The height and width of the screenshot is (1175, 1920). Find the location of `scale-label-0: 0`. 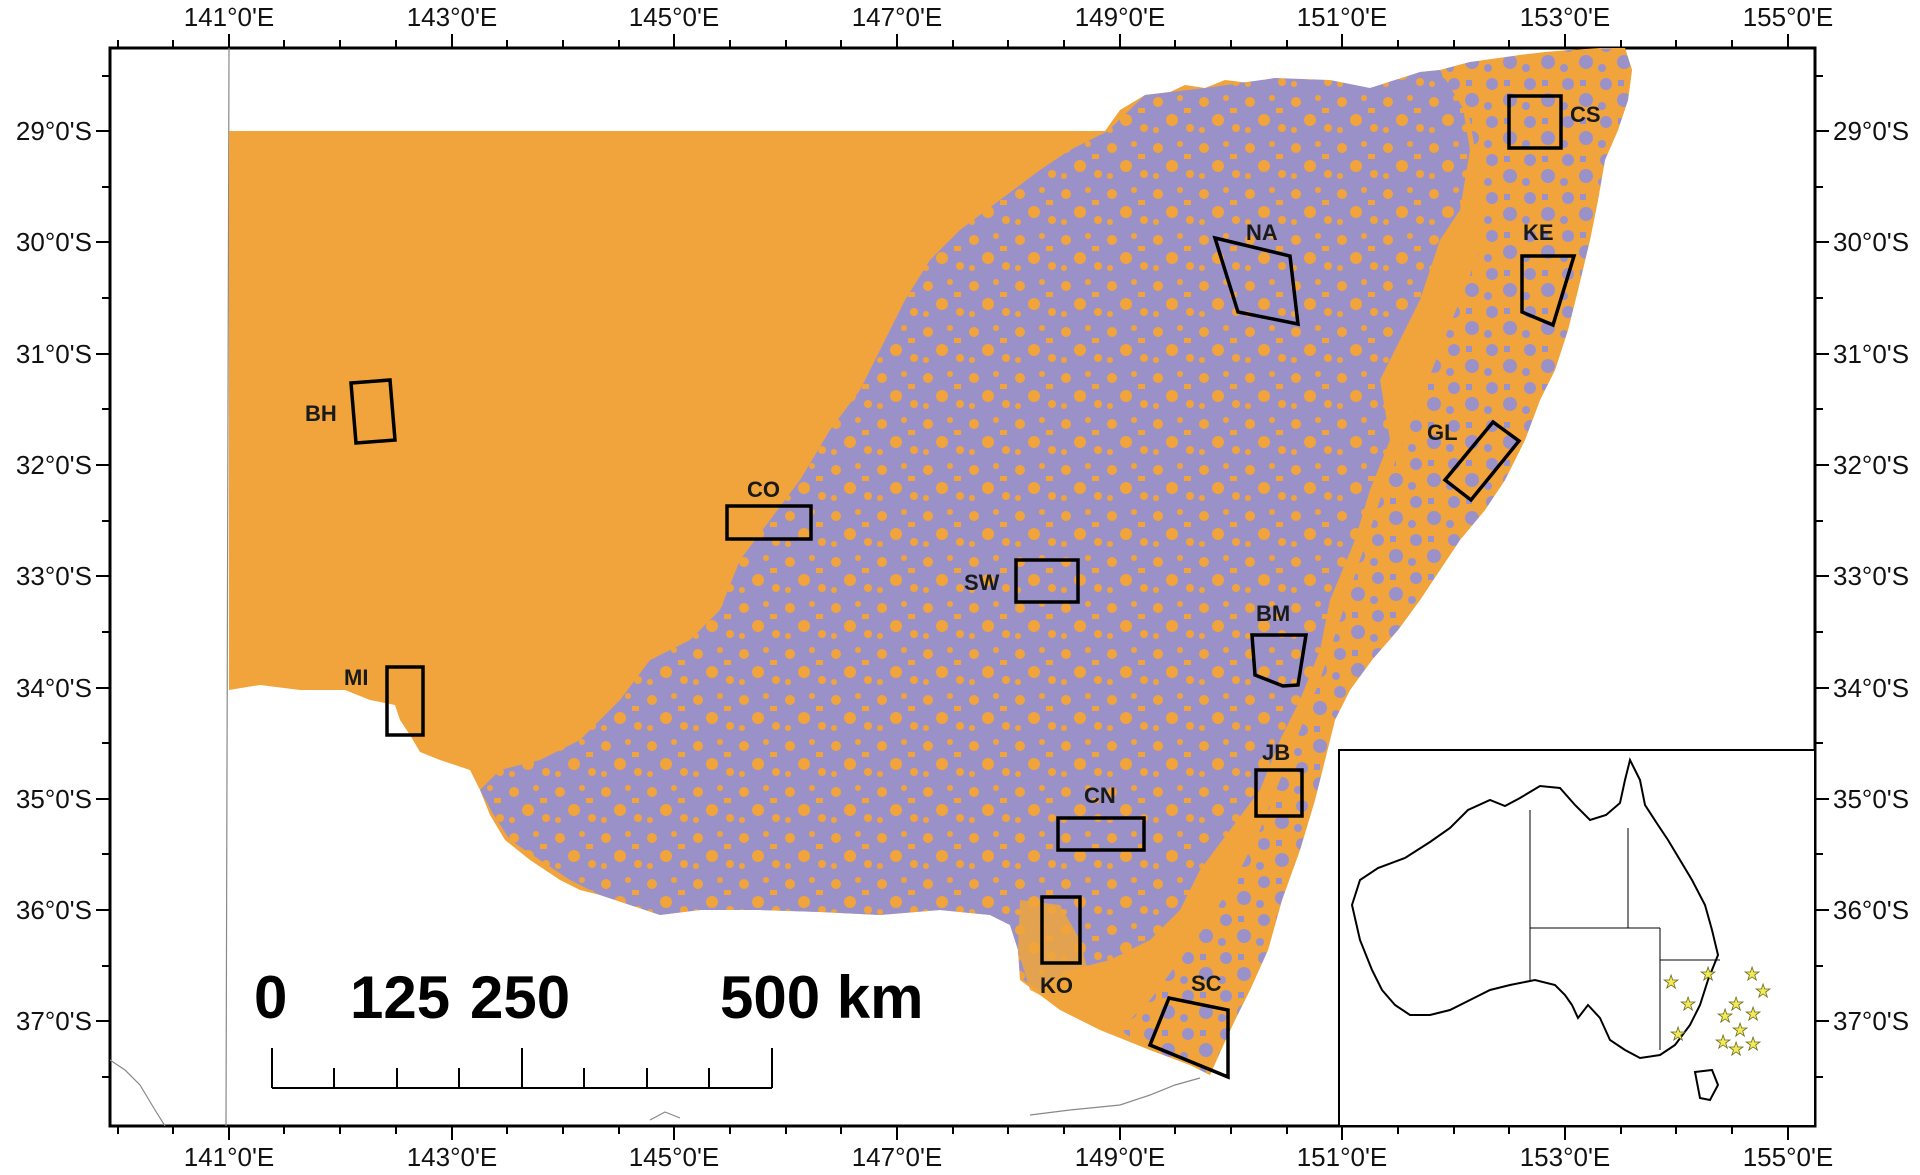

scale-label-0: 0 is located at coordinates (270, 997).